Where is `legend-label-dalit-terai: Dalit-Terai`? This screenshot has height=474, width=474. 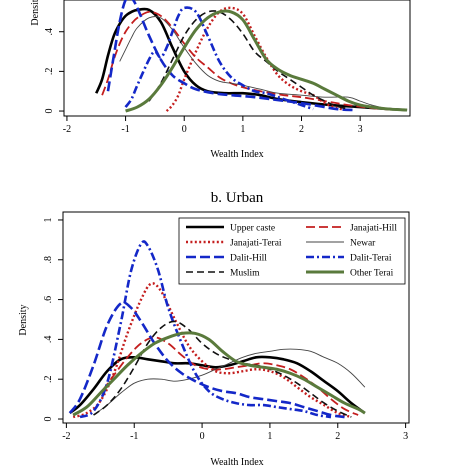
legend-label-dalit-terai: Dalit-Terai is located at coordinates (371, 259).